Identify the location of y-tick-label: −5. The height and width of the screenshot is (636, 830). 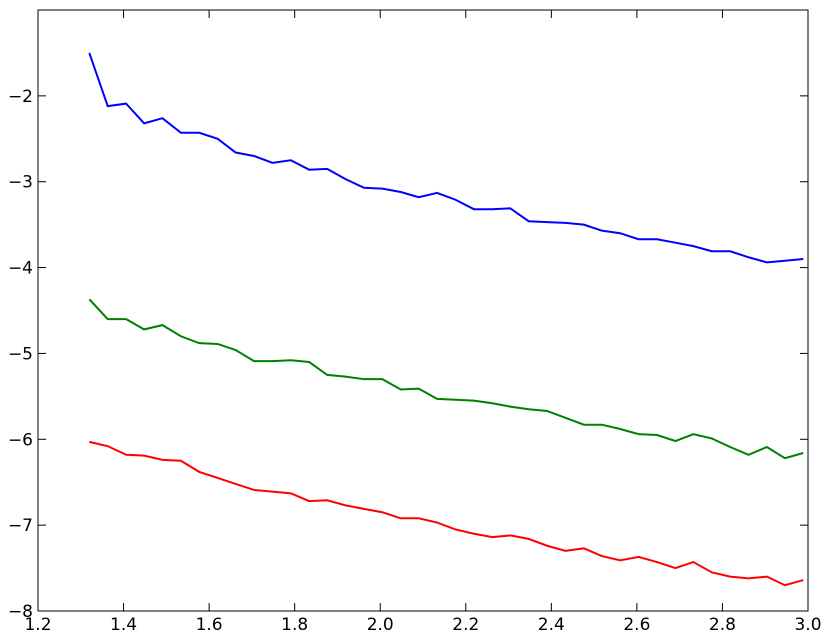
(20, 354).